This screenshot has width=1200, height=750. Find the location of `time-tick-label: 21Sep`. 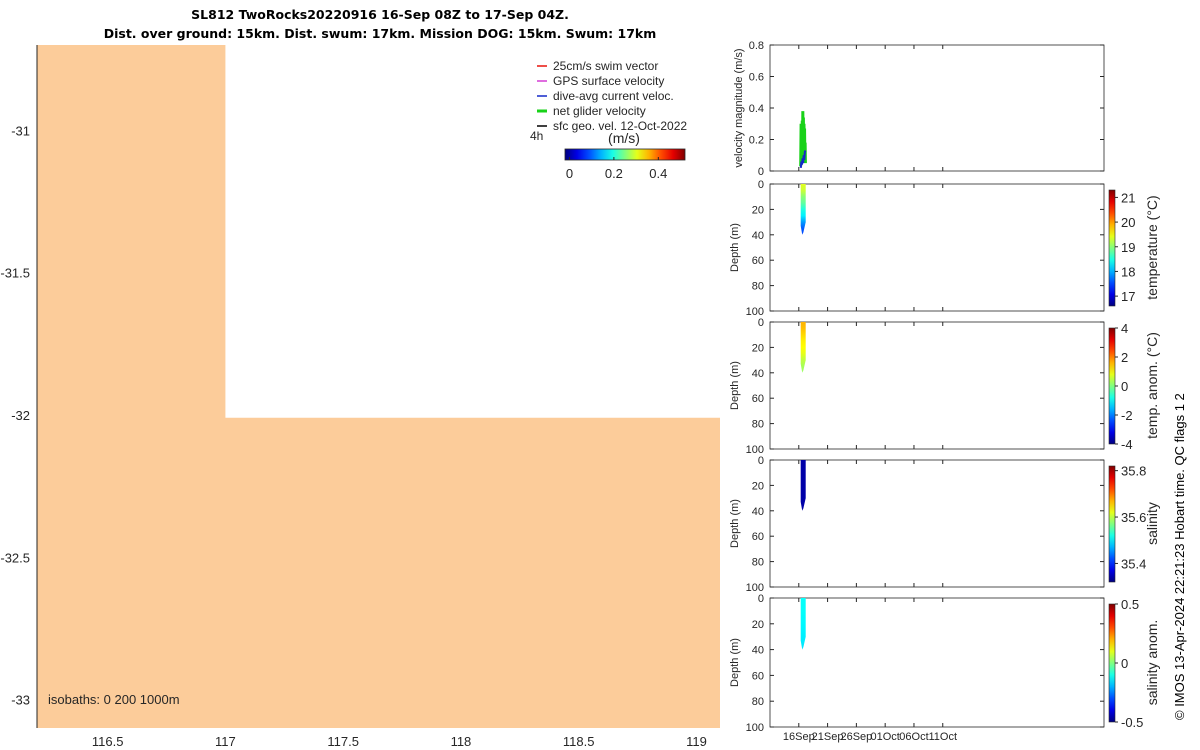

time-tick-label: 21Sep is located at coordinates (828, 737).